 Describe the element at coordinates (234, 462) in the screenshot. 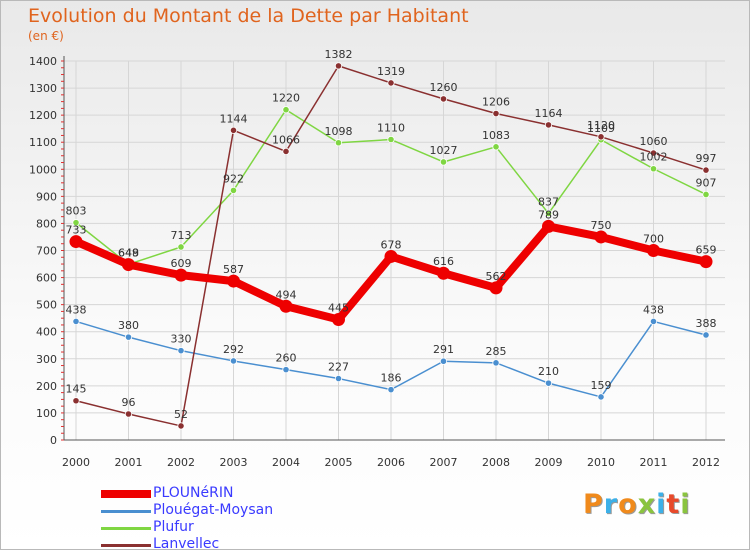

I see `x-tick-label: 2003` at that location.